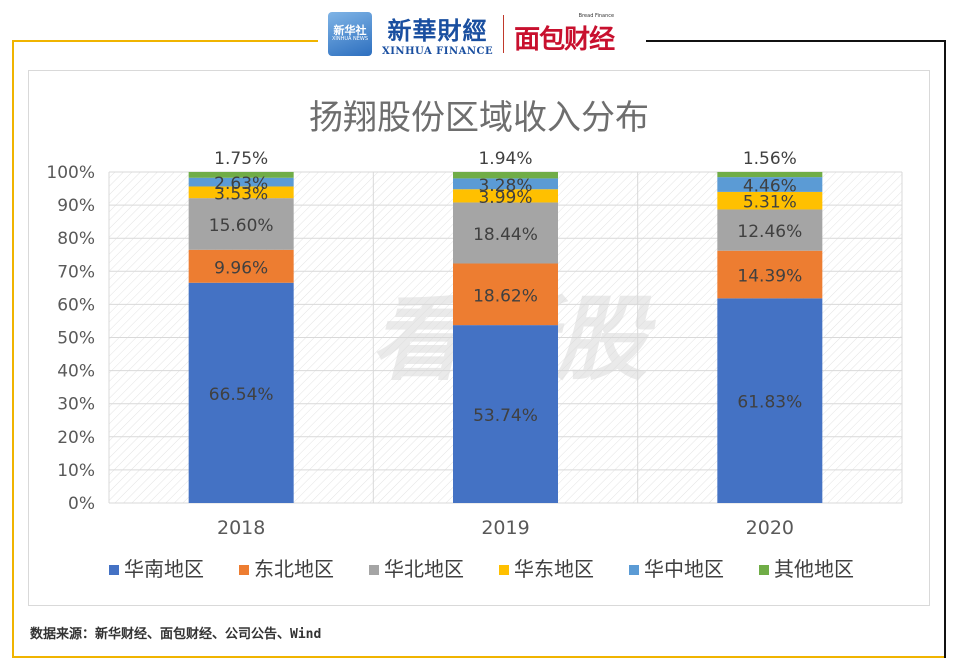 This screenshot has height=666, width=957. I want to click on data-label: 53.74%, so click(505, 416).